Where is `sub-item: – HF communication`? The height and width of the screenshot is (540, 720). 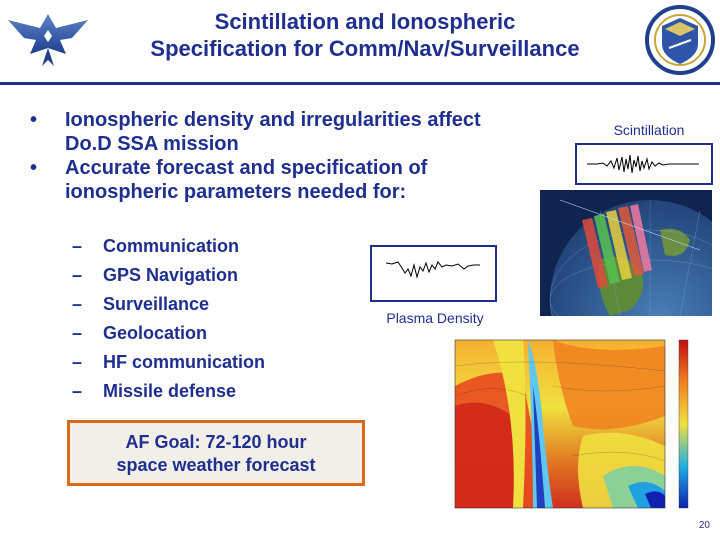
sub-item: – HF communication is located at coordinates (168, 362).